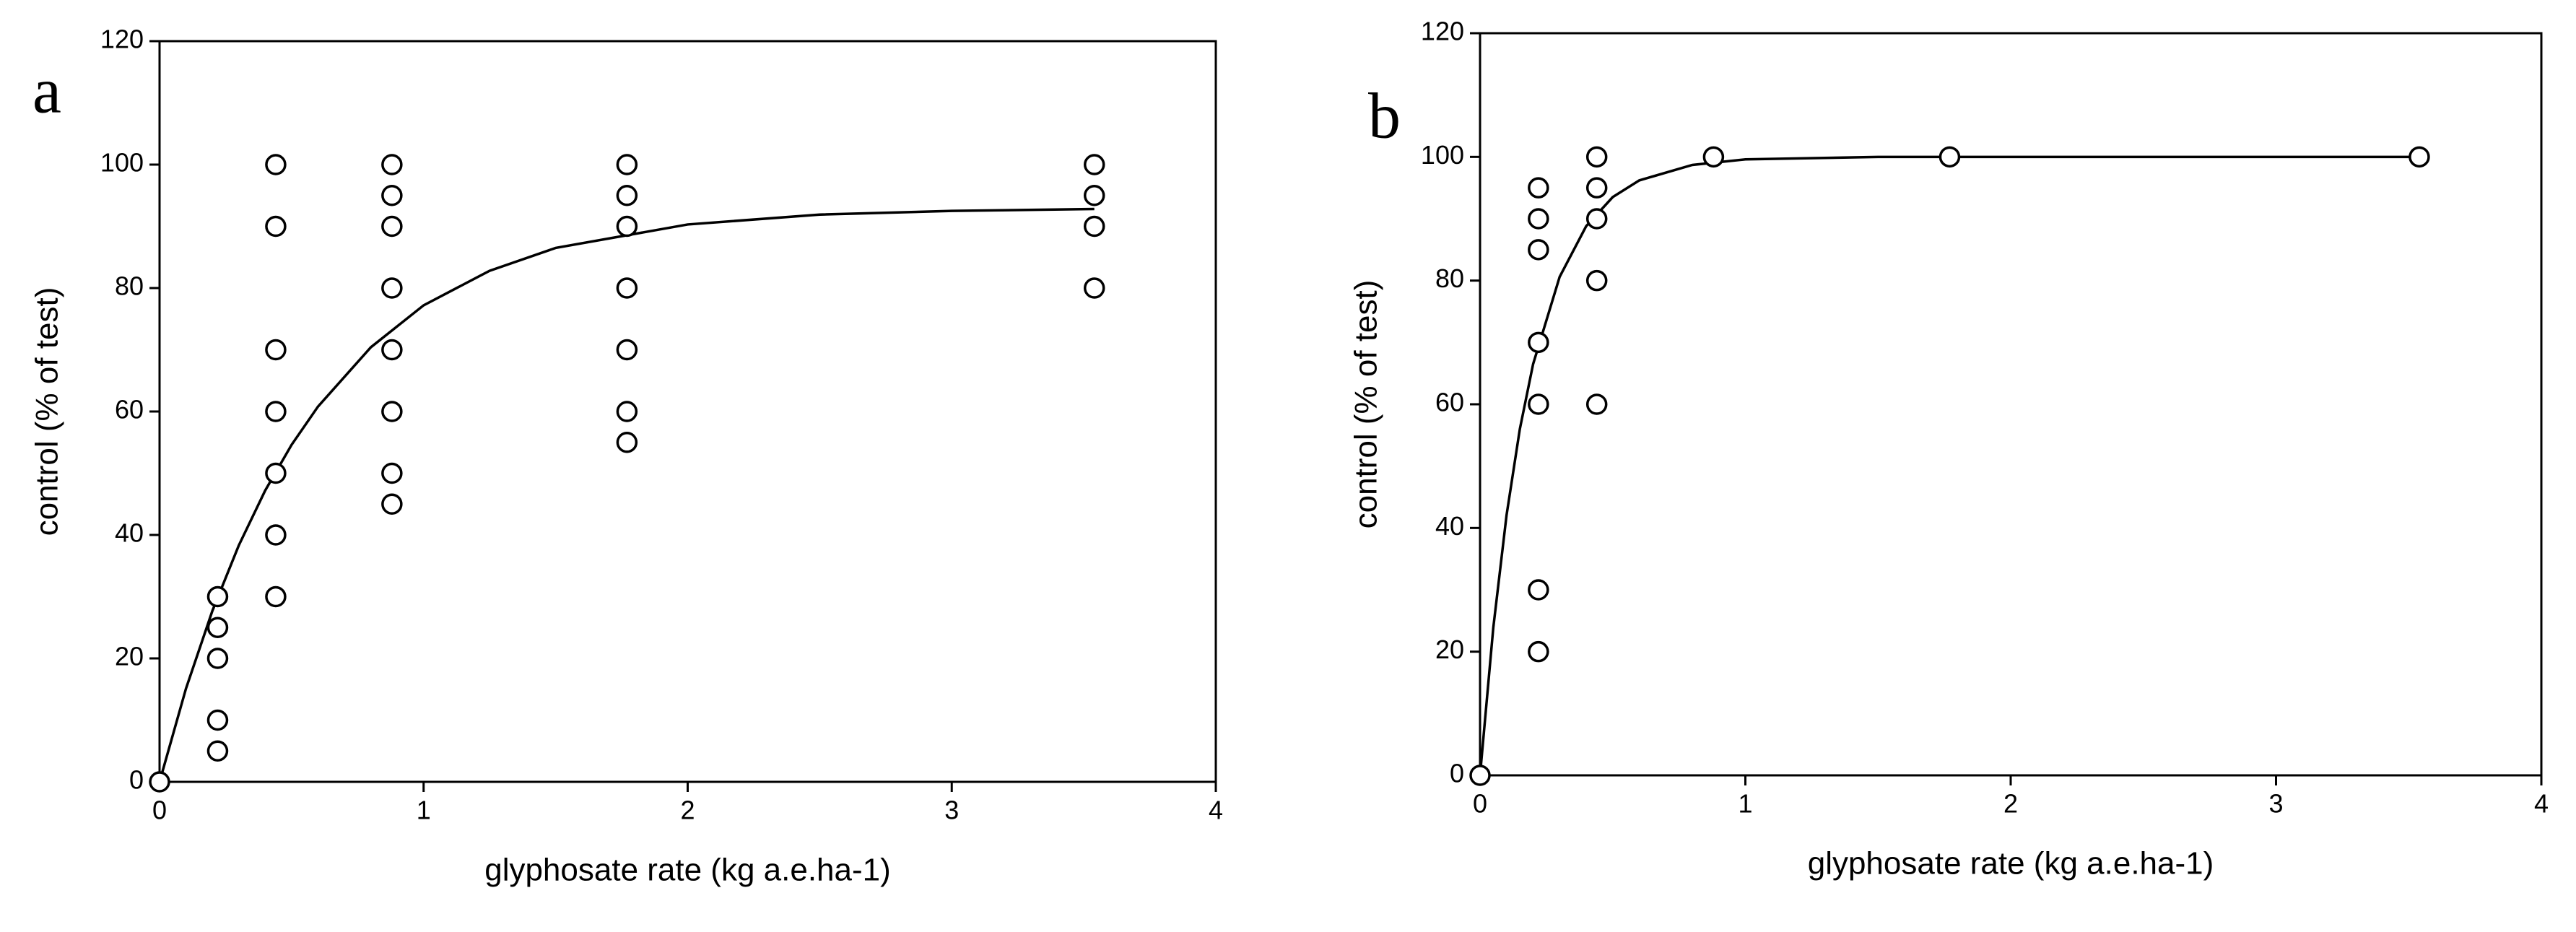  What do you see at coordinates (1384, 116) in the screenshot?
I see `panel-label: b` at bounding box center [1384, 116].